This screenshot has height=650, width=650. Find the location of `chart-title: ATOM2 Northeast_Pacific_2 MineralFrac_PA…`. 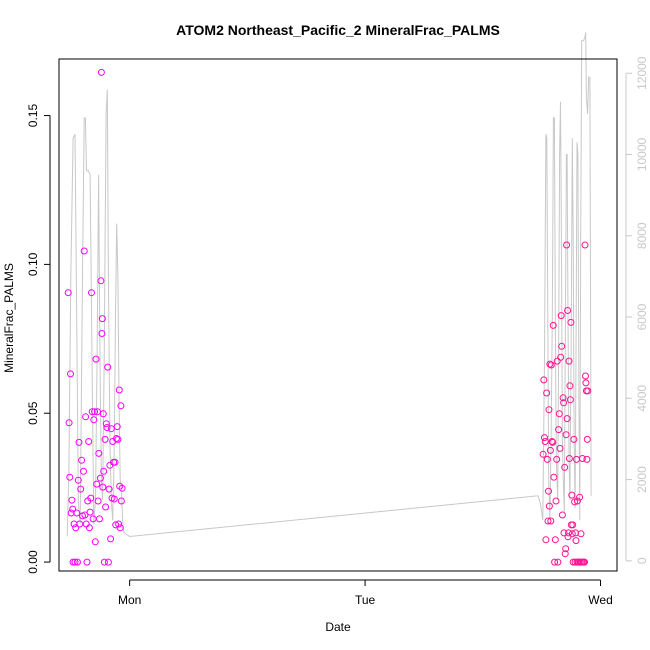

chart-title: ATOM2 Northeast_Pacific_2 MineralFrac_PA… is located at coordinates (338, 30).